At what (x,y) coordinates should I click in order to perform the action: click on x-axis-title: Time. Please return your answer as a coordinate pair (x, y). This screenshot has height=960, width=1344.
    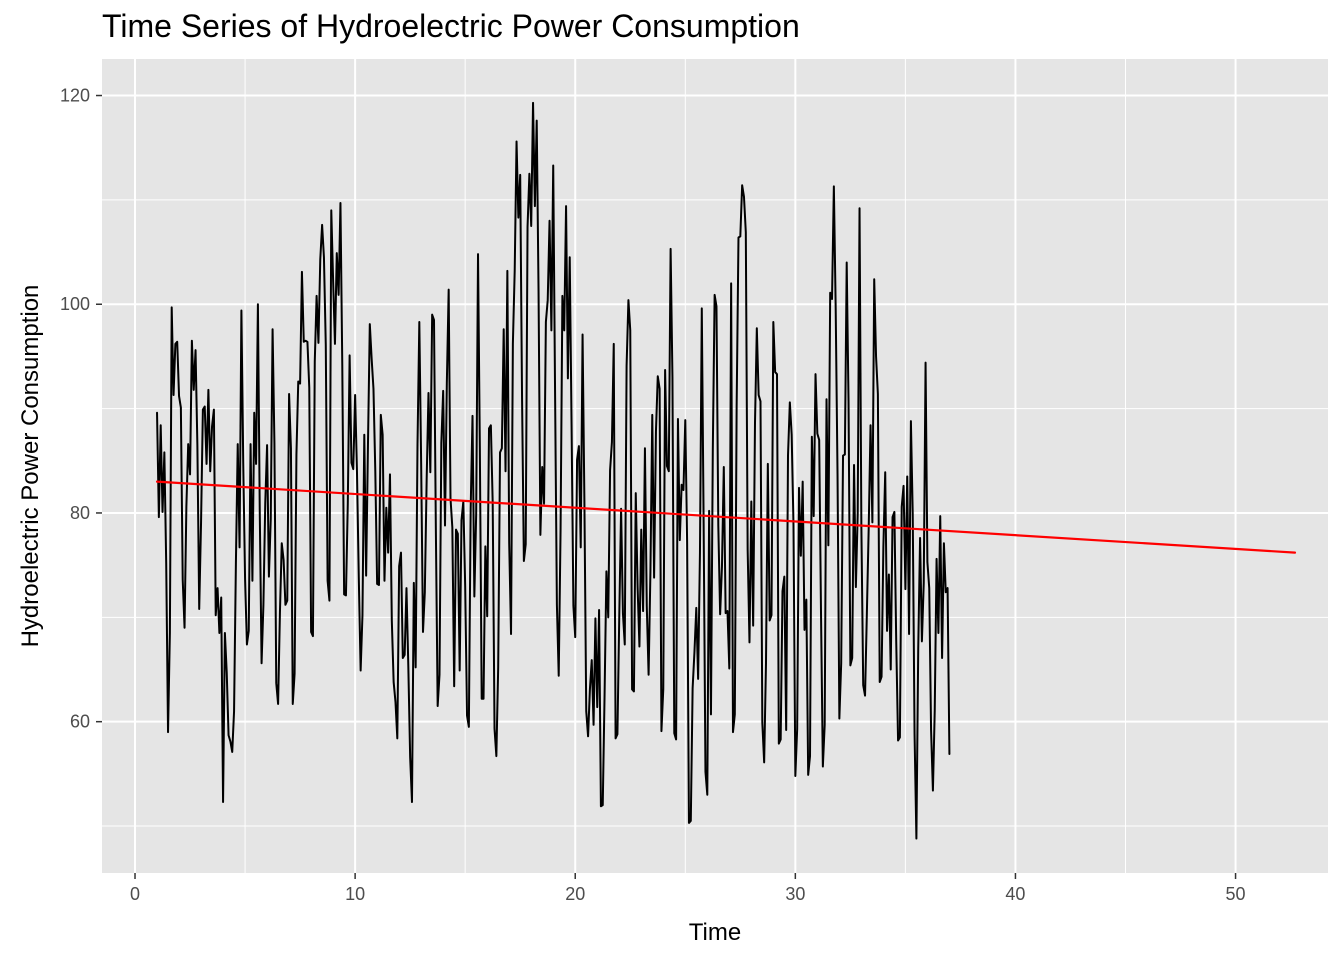
    Looking at the image, I should click on (715, 932).